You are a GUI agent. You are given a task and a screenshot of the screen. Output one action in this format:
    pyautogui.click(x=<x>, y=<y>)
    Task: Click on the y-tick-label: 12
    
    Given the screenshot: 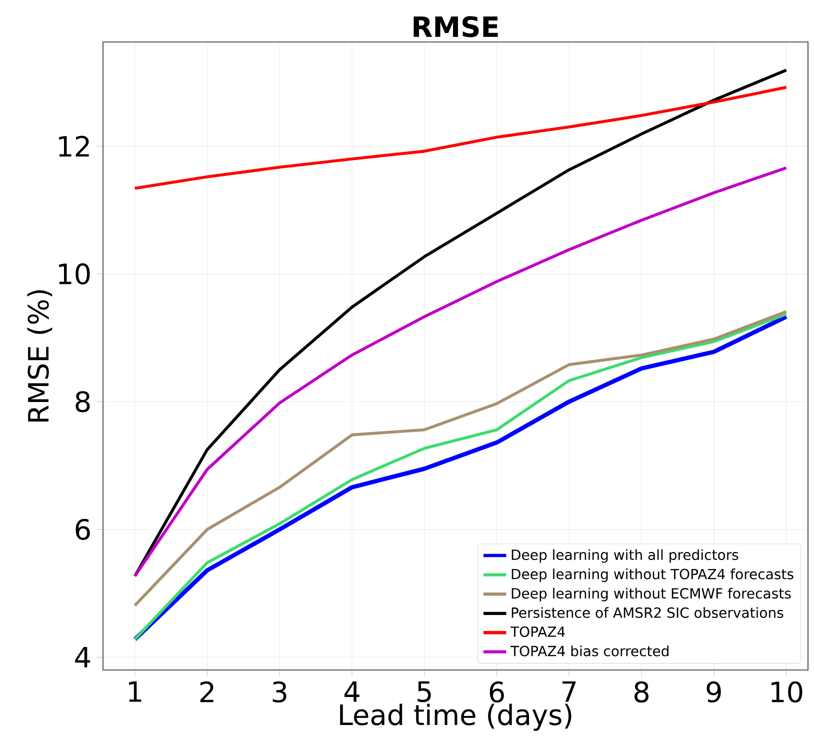 What is the action you would take?
    pyautogui.click(x=74, y=146)
    